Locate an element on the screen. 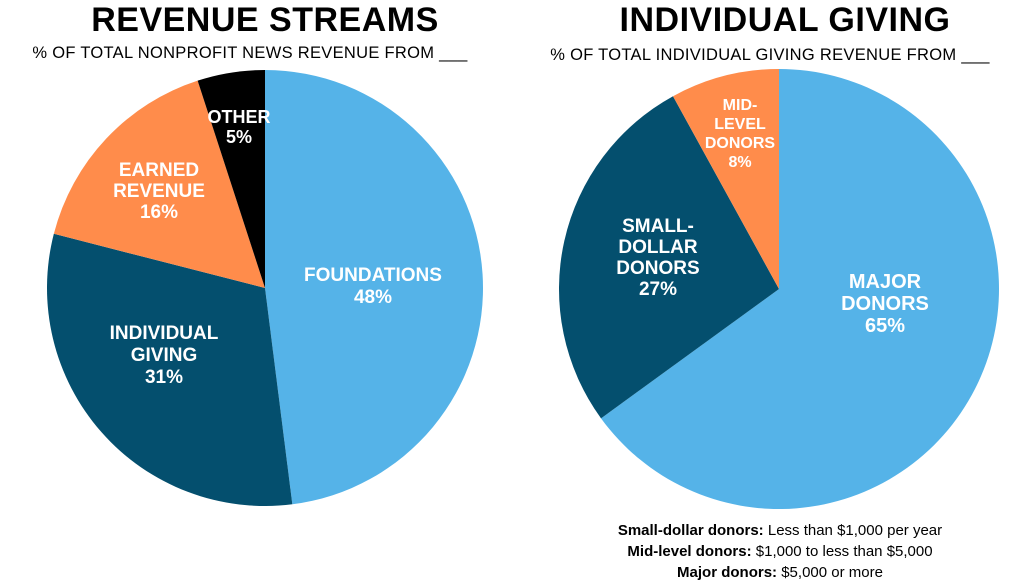  chart-title-individual-giving: INDIVIDUAL GIVING is located at coordinates (785, 20).